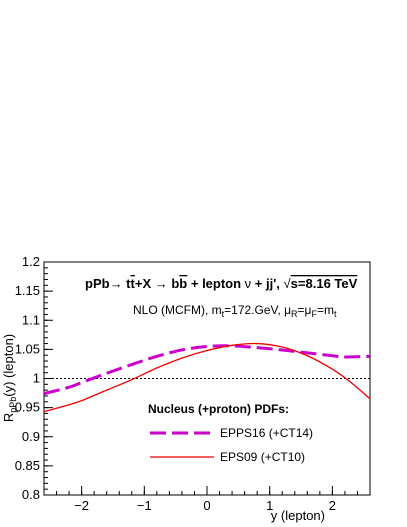 The width and height of the screenshot is (407, 527). I want to click on ylabel-main: R, so click(8, 417).